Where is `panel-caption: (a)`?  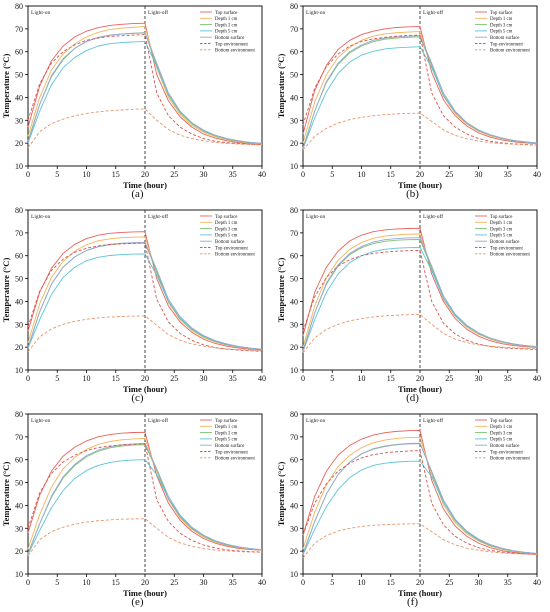
panel-caption: (a) is located at coordinates (137, 194).